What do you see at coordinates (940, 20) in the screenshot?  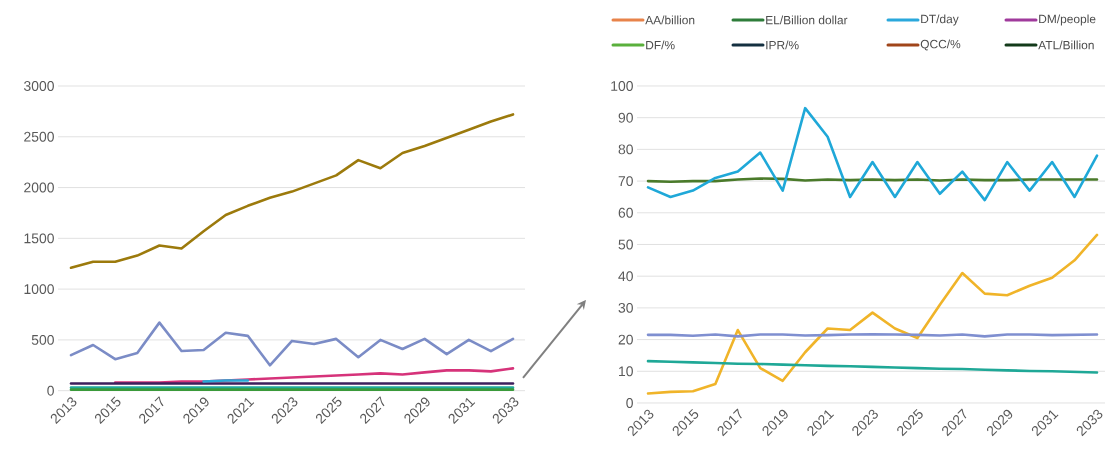 I see `category-label: DT/day` at bounding box center [940, 20].